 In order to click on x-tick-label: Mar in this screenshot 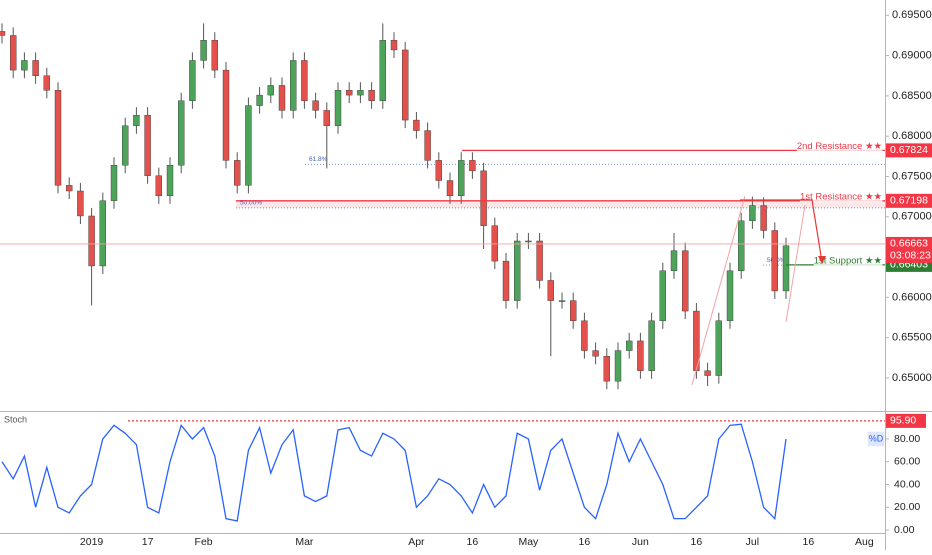, I will do `click(304, 542)`.